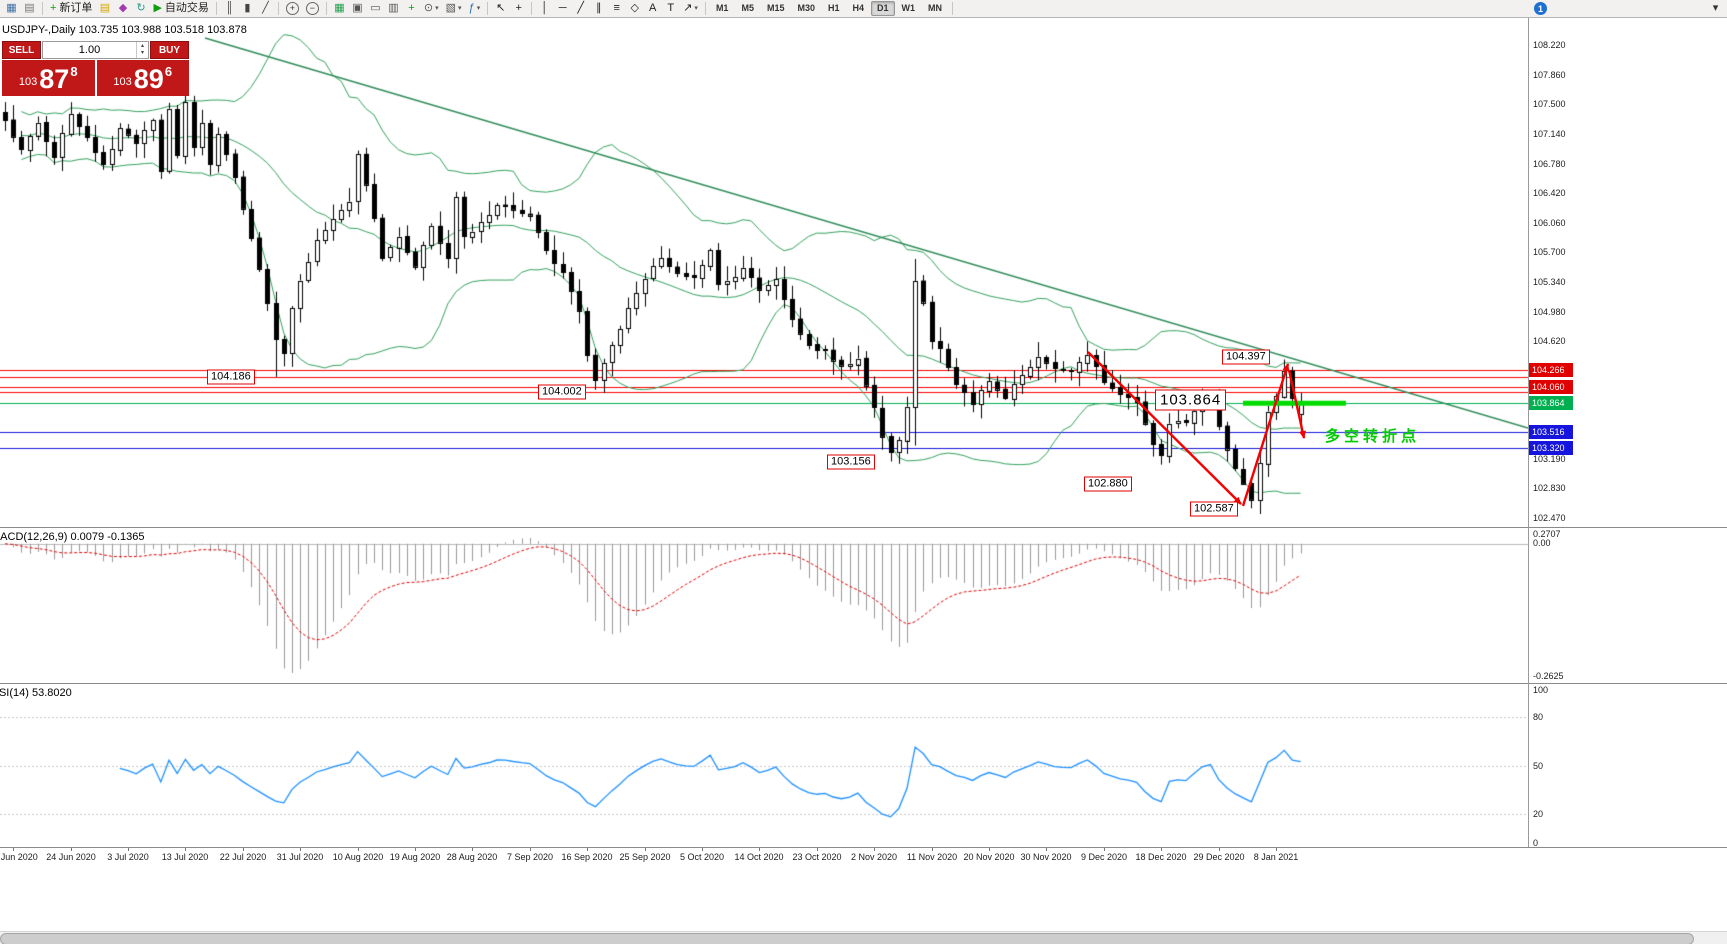  Describe the element at coordinates (48, 78) in the screenshot. I see `sell-price-button: 103 87 8` at that location.